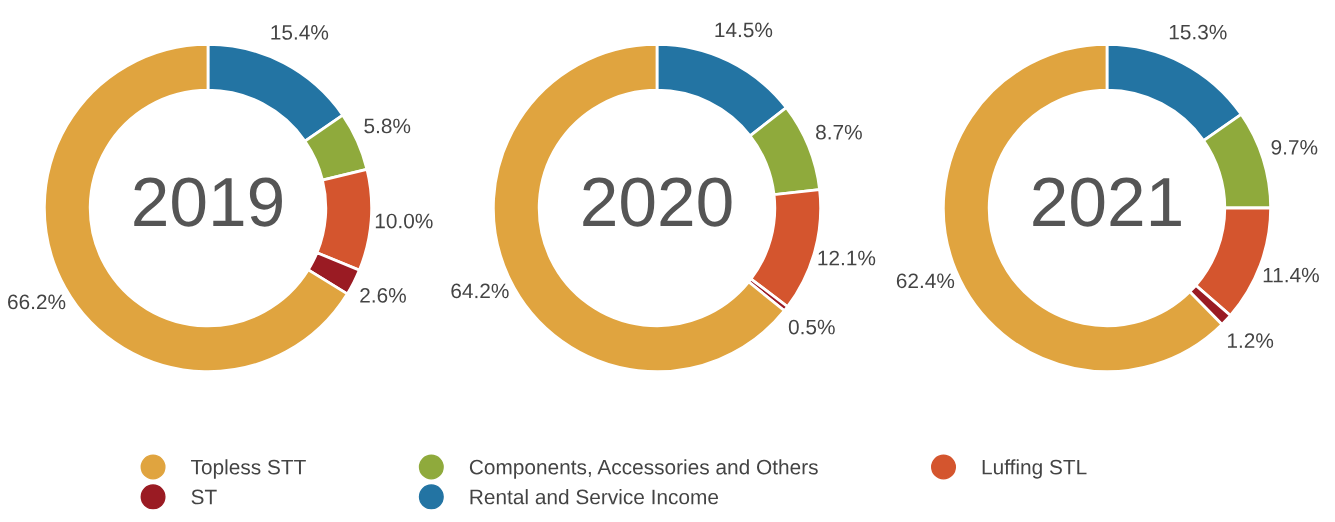  Describe the element at coordinates (839, 132) in the screenshot. I see `data-label: 8.7%` at that location.